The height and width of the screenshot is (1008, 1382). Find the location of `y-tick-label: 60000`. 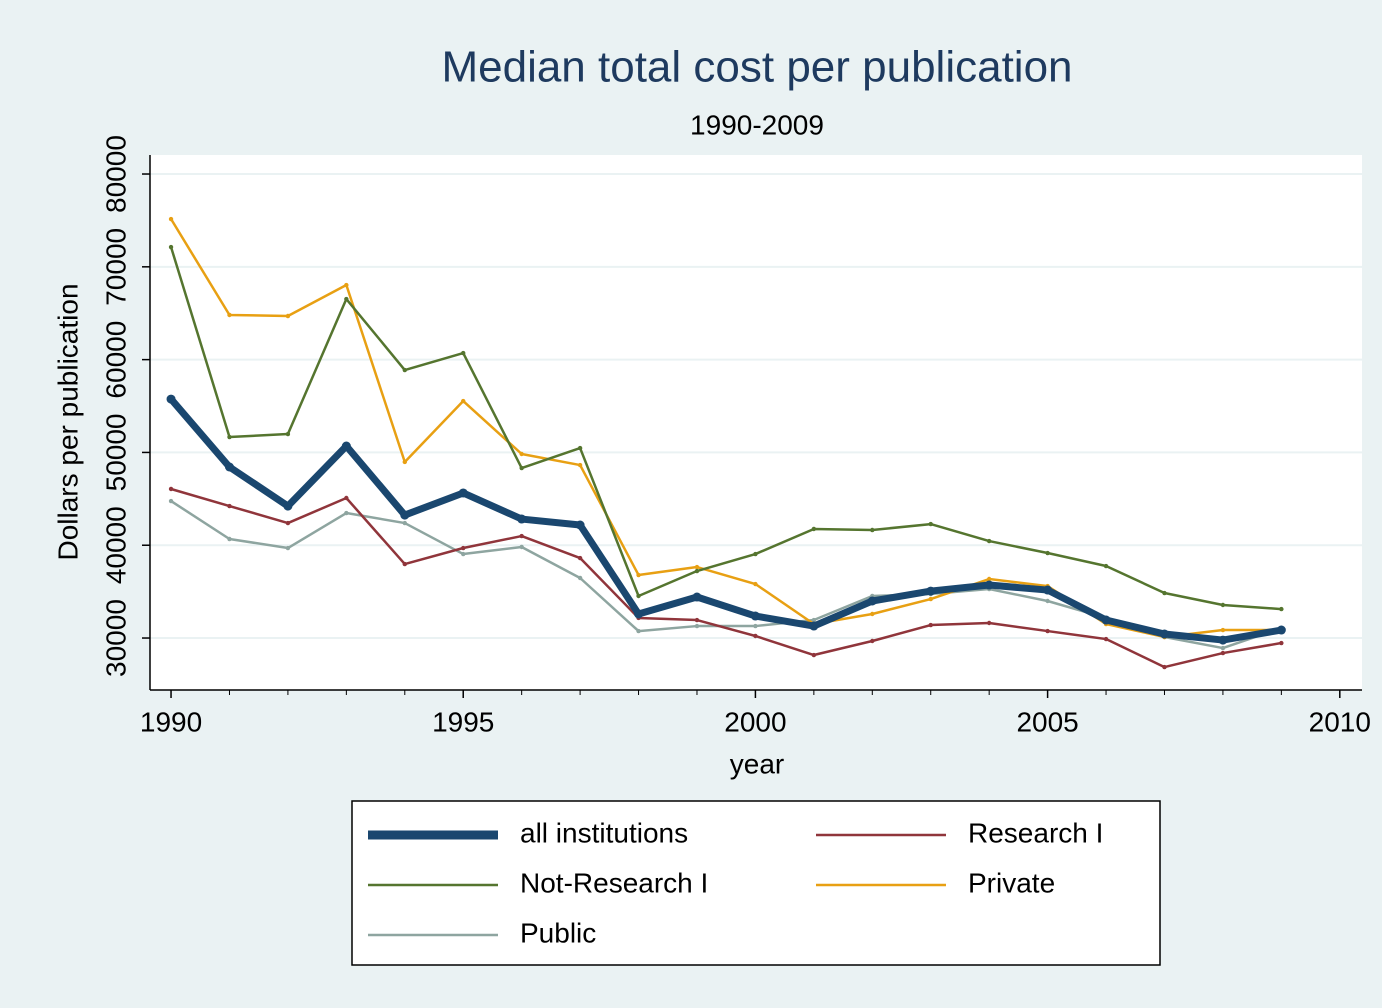

y-tick-label: 60000 is located at coordinates (115, 360).